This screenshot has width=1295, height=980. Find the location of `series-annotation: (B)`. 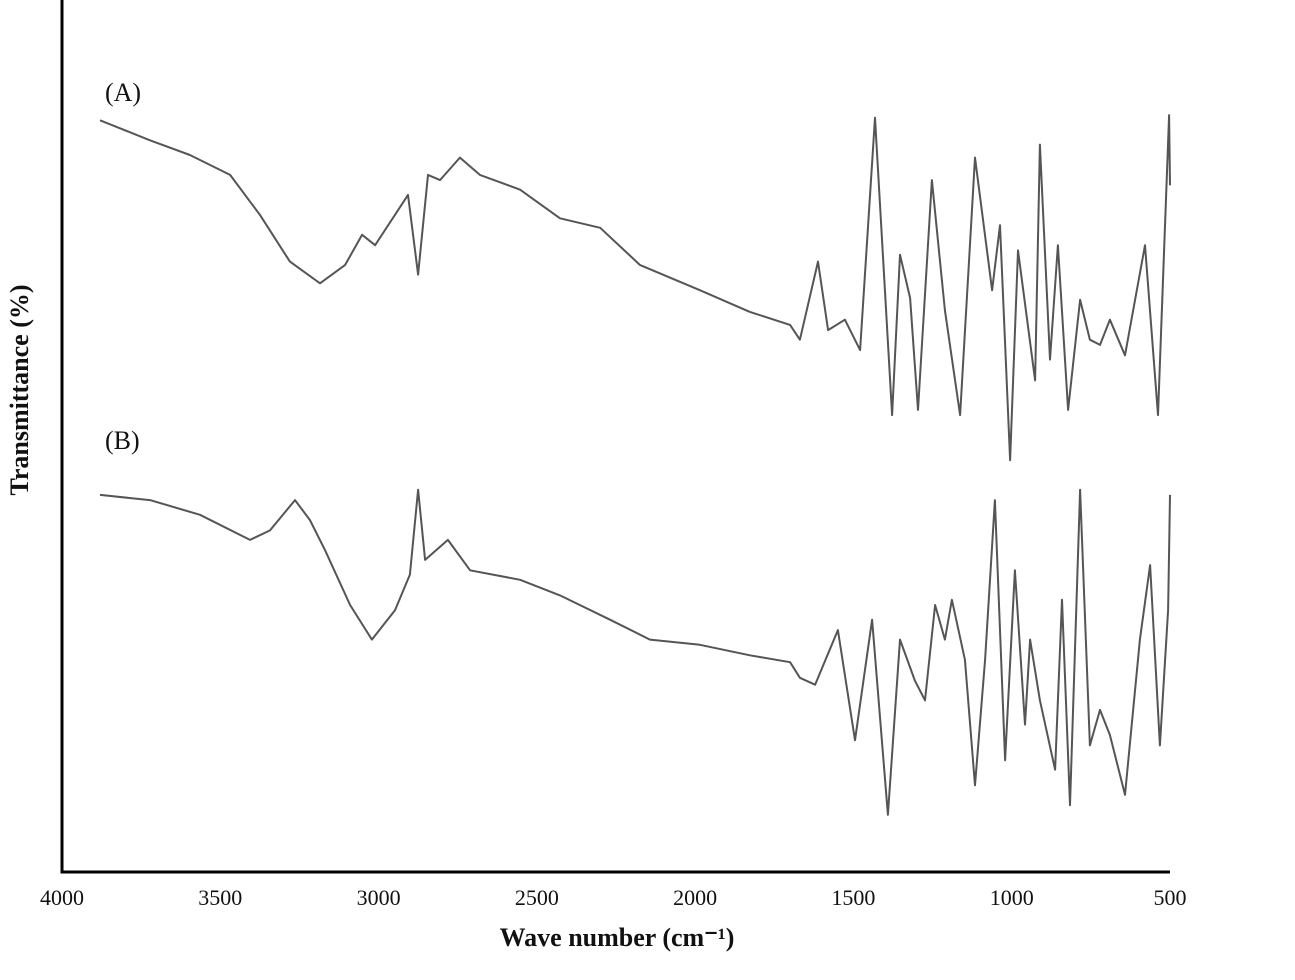

series-annotation: (B) is located at coordinates (122, 440).